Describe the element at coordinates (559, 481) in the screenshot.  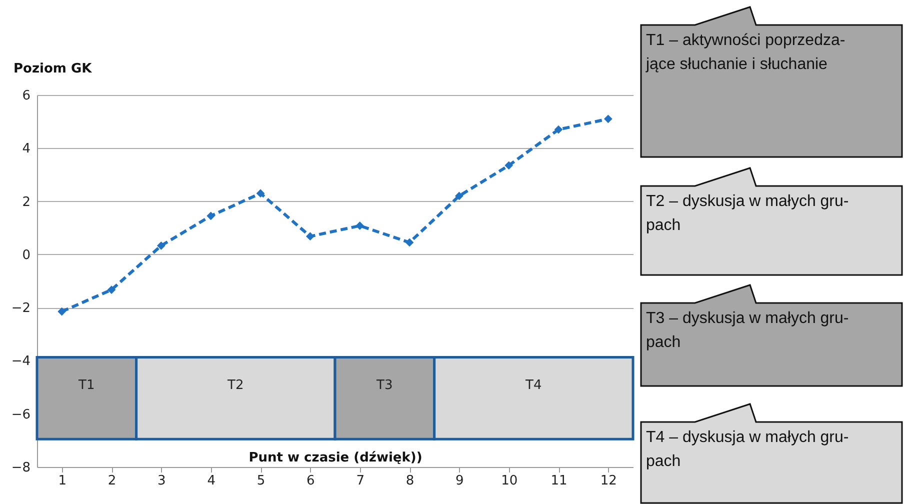
I see `x-tick-label: 11` at that location.